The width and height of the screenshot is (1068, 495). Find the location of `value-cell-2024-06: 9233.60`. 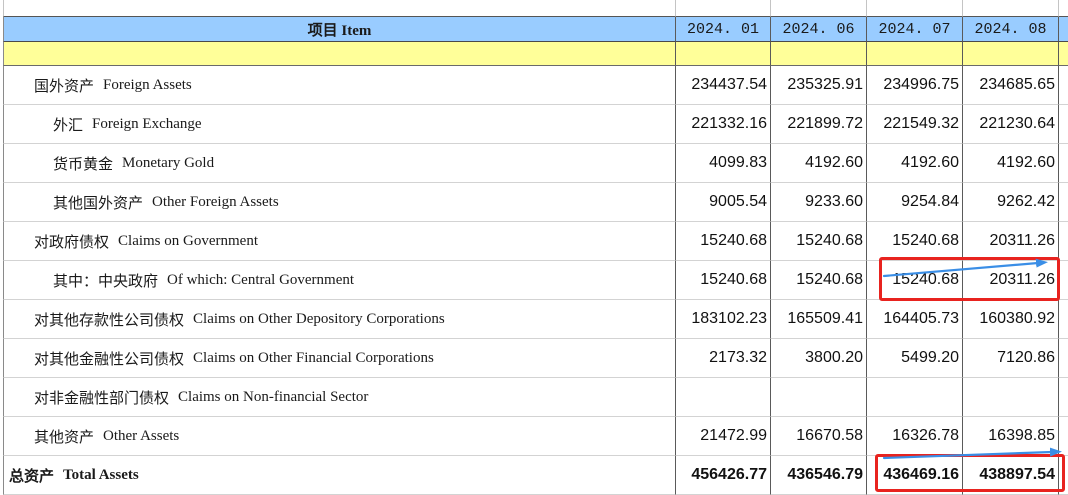

value-cell-2024-06: 9233.60 is located at coordinates (819, 202).